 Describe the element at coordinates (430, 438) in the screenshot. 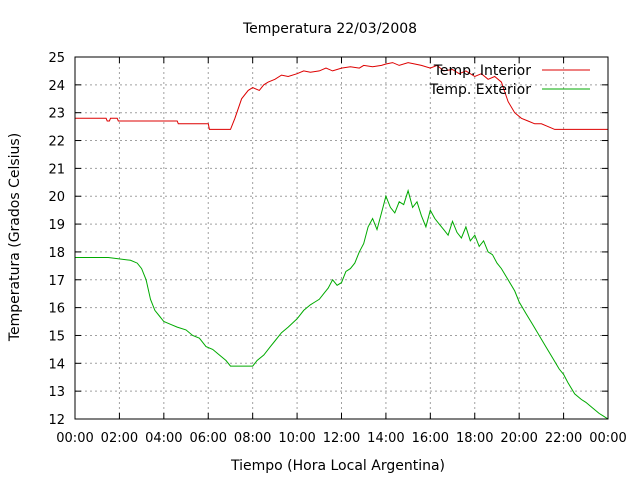

I see `x-tick-label: 16:00` at that location.